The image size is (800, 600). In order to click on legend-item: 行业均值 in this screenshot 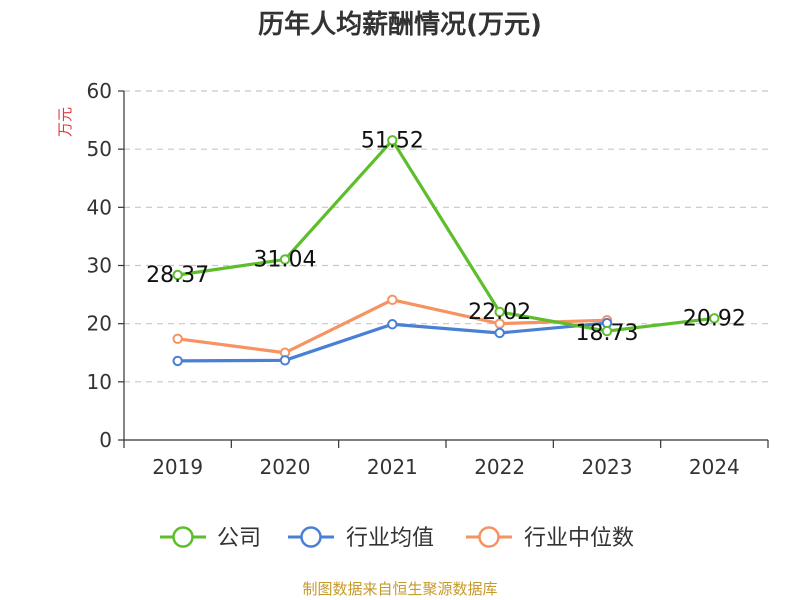, I will do `click(361, 538)`.